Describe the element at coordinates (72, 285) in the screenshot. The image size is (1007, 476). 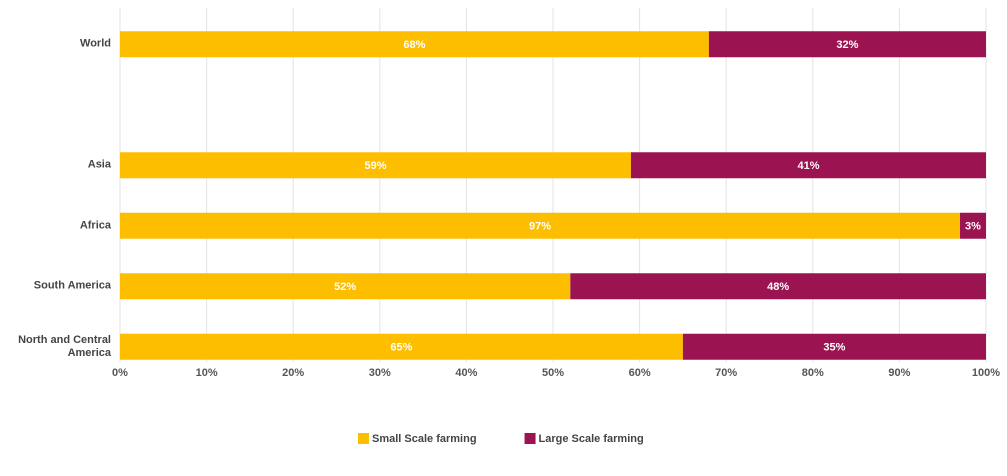
I see `y-tick-label: South America` at that location.